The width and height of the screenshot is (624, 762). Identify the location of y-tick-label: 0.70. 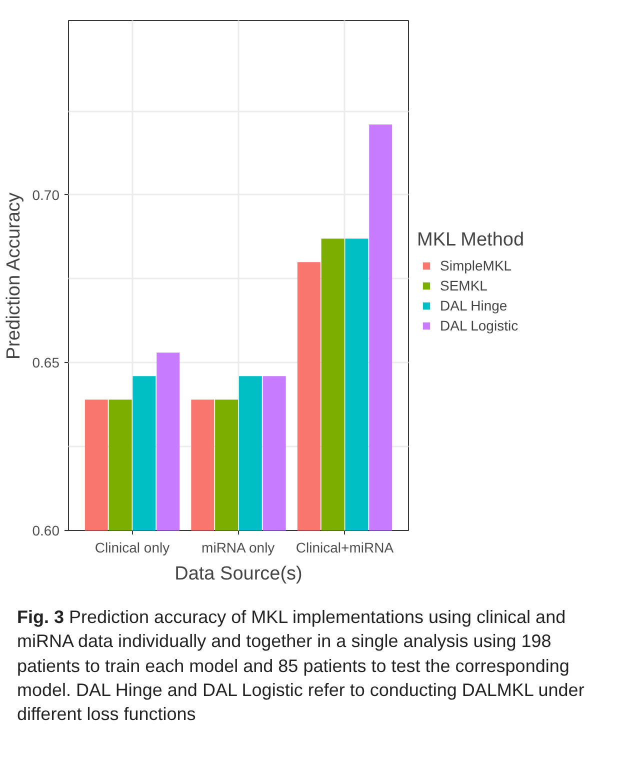
(46, 194).